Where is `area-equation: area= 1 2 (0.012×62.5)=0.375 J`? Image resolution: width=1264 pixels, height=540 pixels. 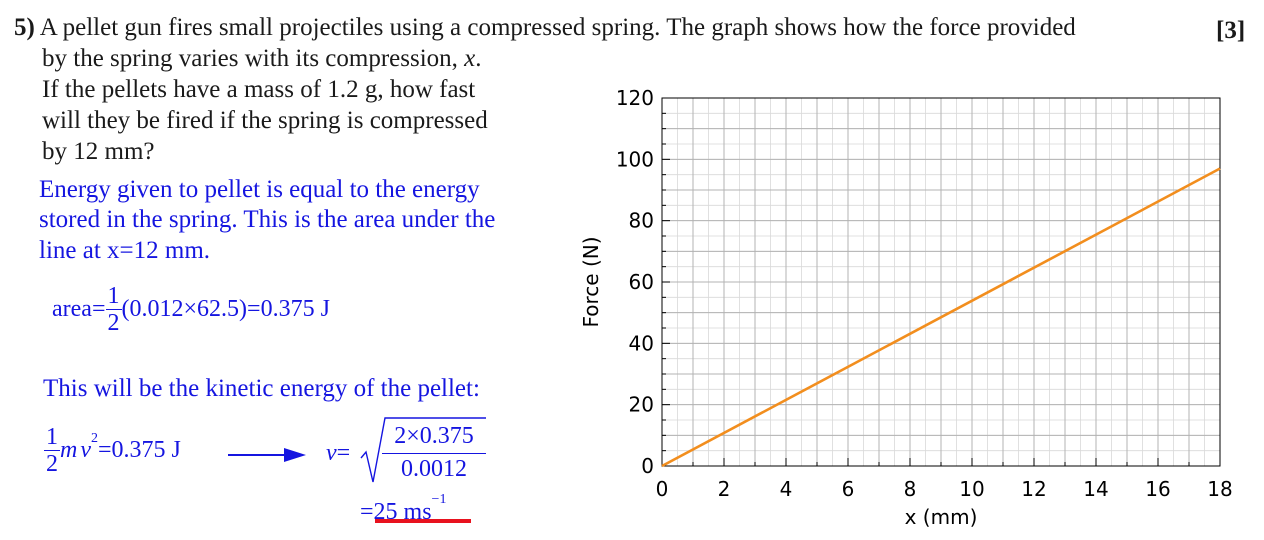 area-equation: area= 1 2 (0.012×62.5)=0.375 J is located at coordinates (191, 309).